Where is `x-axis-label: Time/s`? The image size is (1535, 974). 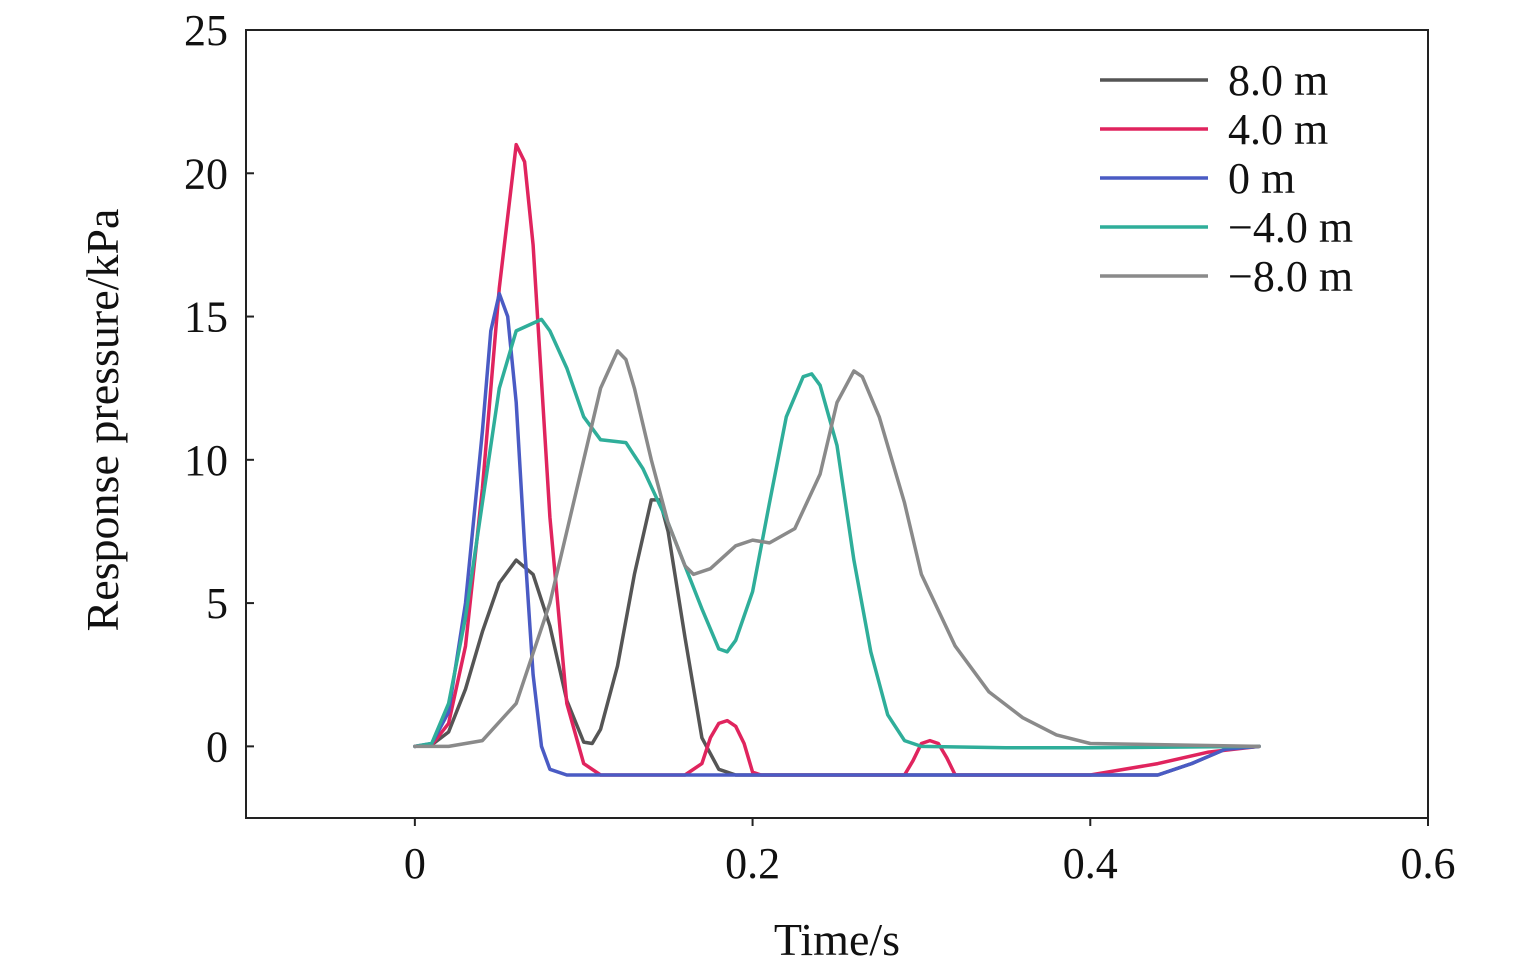
x-axis-label: Time/s is located at coordinates (837, 939).